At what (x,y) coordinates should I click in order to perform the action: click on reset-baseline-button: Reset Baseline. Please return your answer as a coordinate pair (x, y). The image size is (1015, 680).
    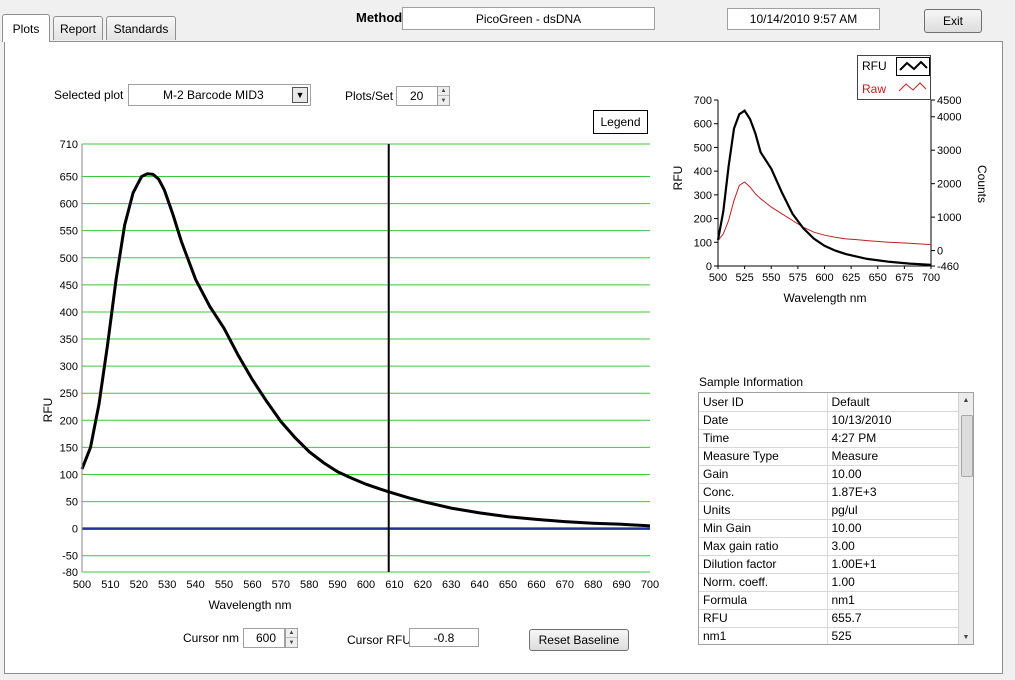
    Looking at the image, I should click on (579, 640).